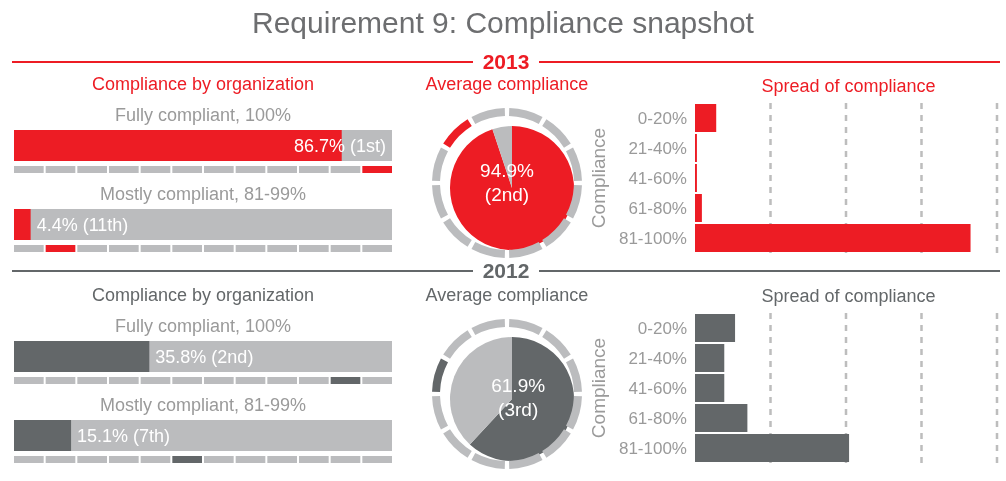 The height and width of the screenshot is (481, 1006). What do you see at coordinates (506, 62) in the screenshot?
I see `text: 2013` at bounding box center [506, 62].